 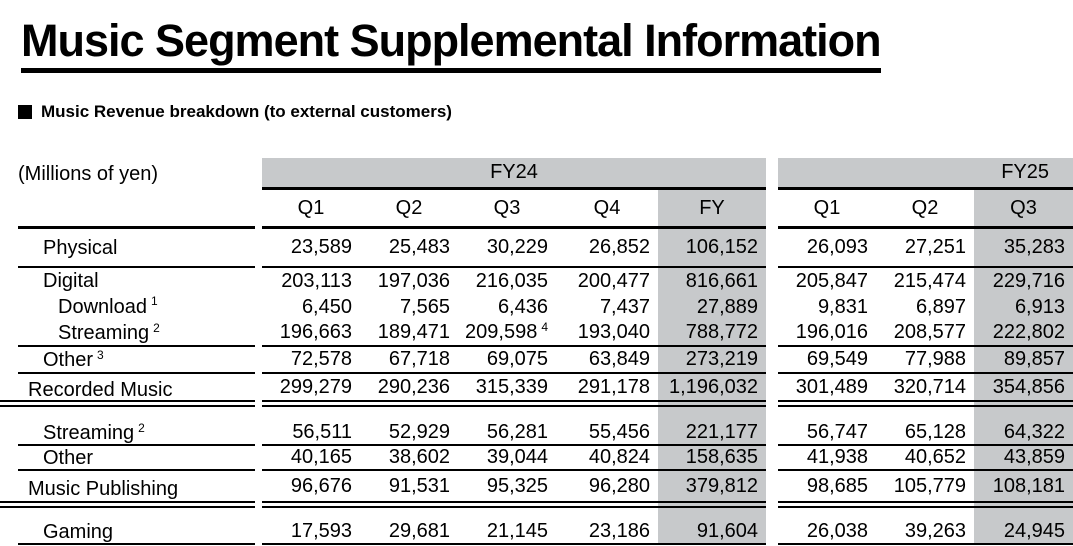 What do you see at coordinates (311, 433) in the screenshot?
I see `value-cell: 56,511` at bounding box center [311, 433].